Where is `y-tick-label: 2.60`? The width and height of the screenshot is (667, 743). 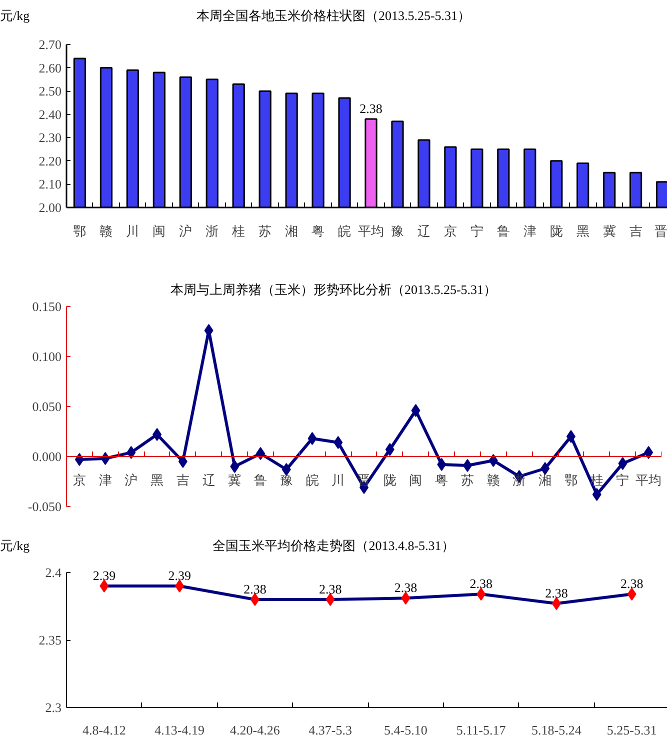
y-tick-label: 2.60 is located at coordinates (50, 68).